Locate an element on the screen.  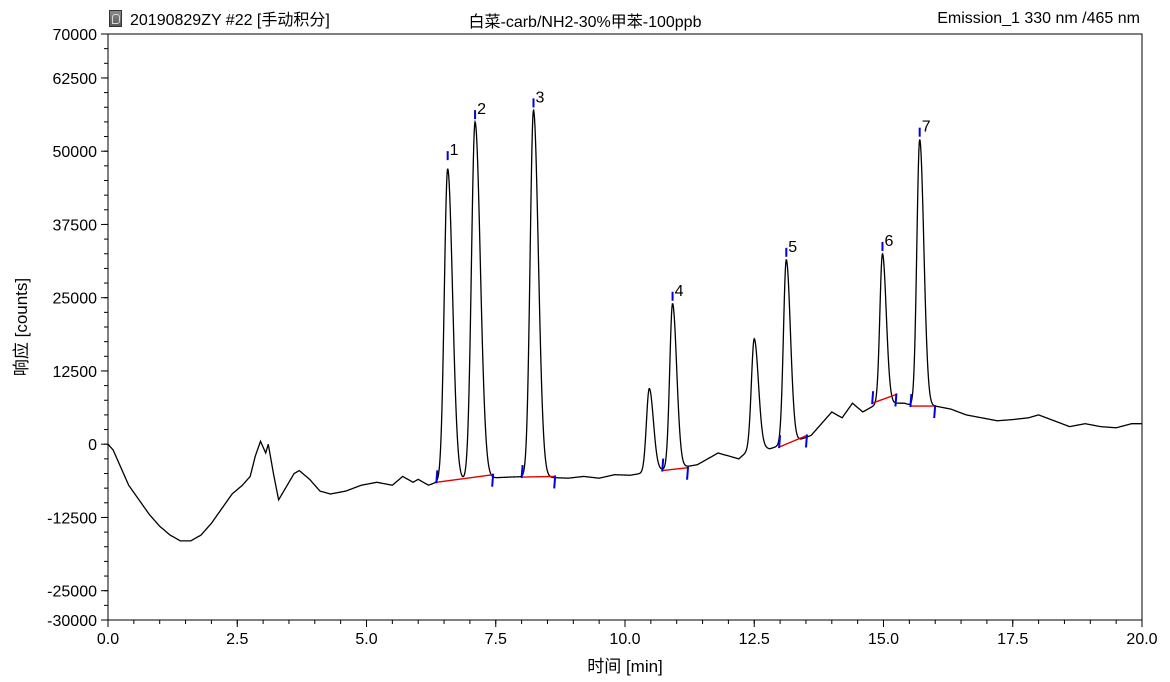
peak-label: 4 is located at coordinates (679, 291).